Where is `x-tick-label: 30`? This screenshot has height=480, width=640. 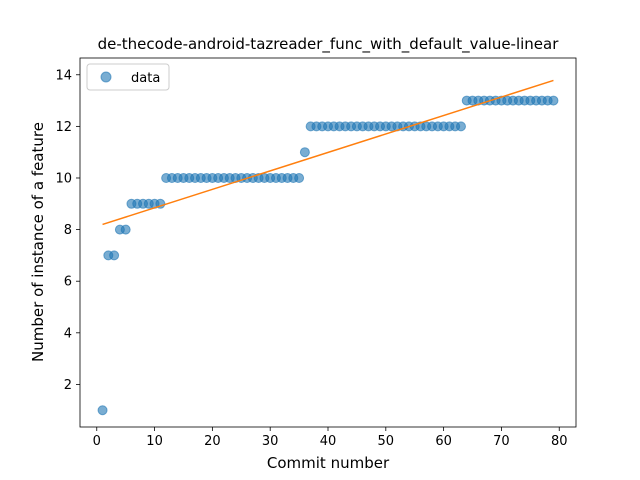 x-tick-label: 30 is located at coordinates (270, 441).